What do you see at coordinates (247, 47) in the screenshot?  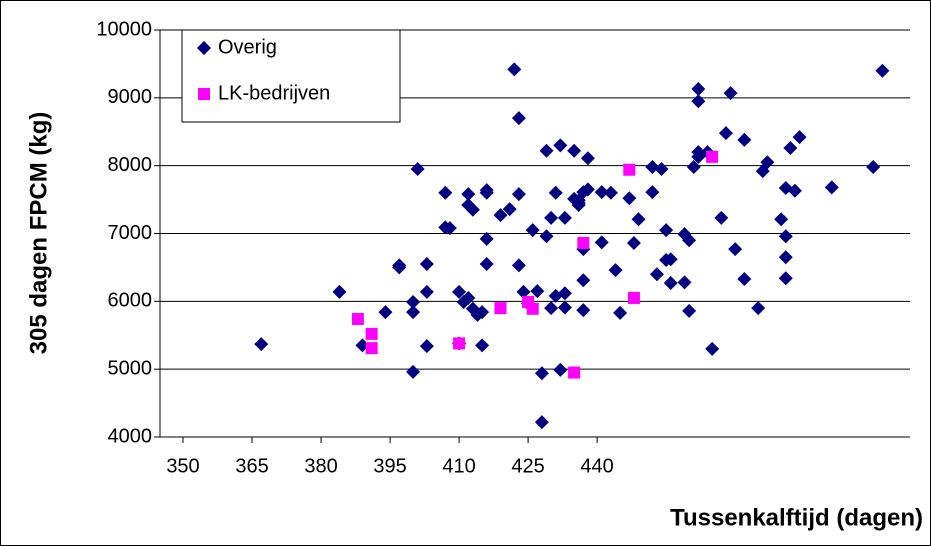 I see `legend-label: Overig` at bounding box center [247, 47].